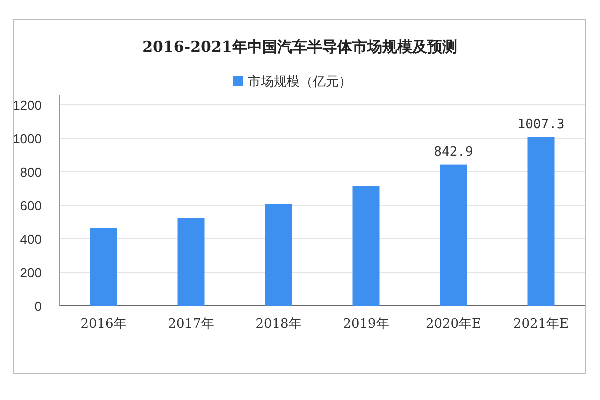 This screenshot has height=400, width=600. Describe the element at coordinates (300, 82) in the screenshot. I see `legend-label: 市场规模（亿元）` at that location.